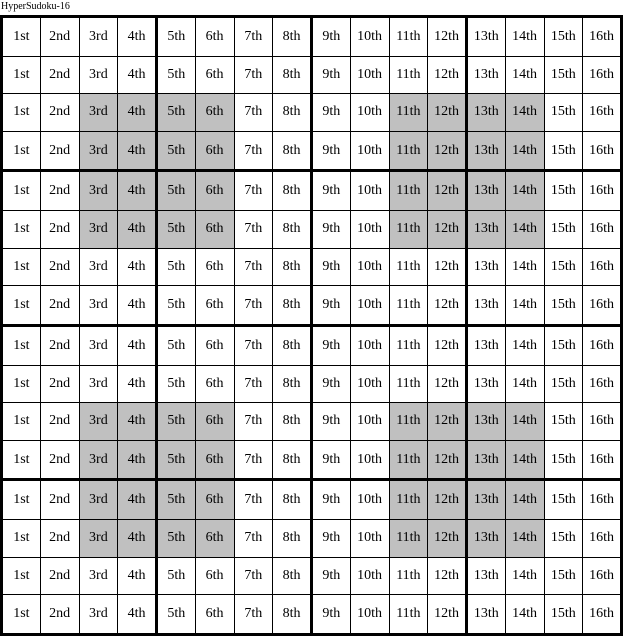  What do you see at coordinates (331, 460) in the screenshot?
I see `grid-cell-r12c9: 9th` at bounding box center [331, 460].